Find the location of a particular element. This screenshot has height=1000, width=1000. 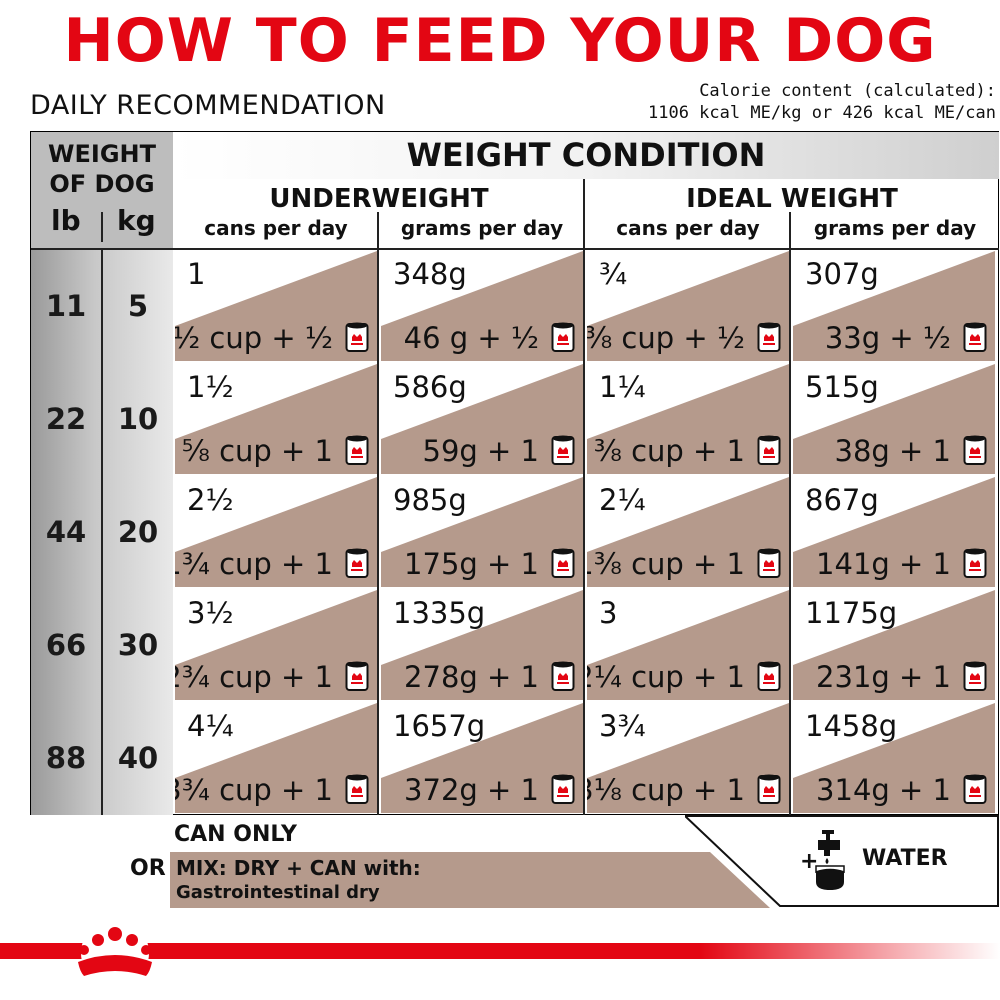

cell-amount: 1½ is located at coordinates (210, 387).